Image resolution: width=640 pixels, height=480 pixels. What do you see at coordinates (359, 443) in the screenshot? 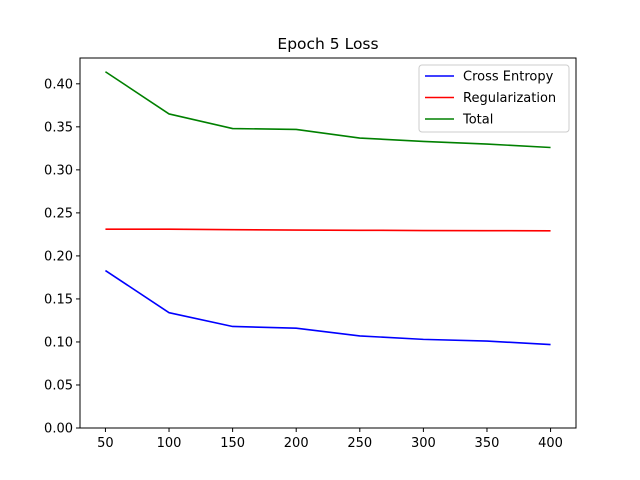
I see `x-tick-label: 250` at bounding box center [359, 443].